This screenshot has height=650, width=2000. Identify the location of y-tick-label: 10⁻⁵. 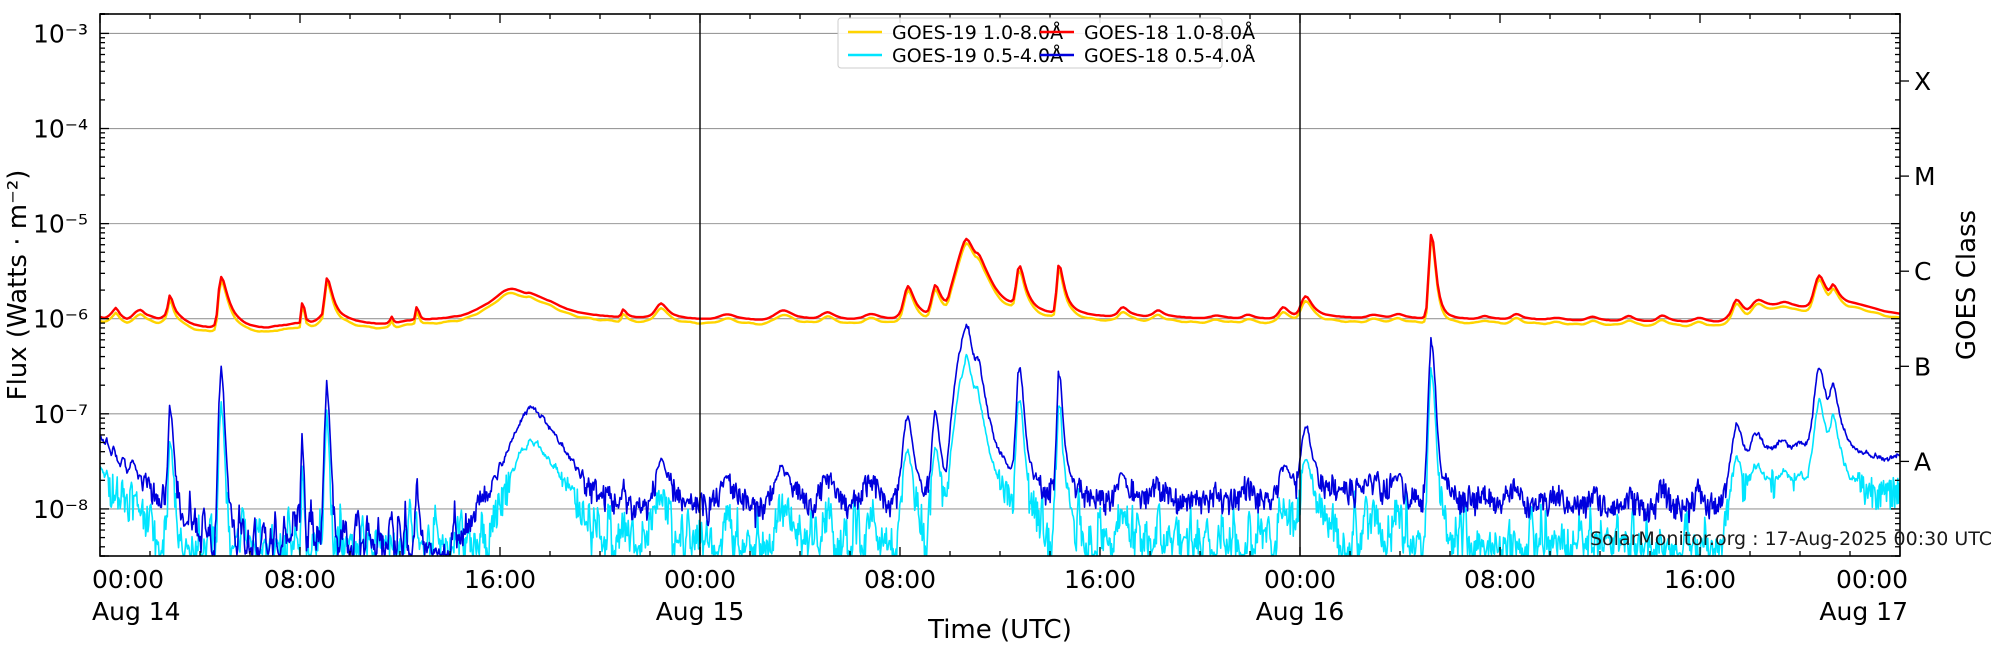
(60, 224).